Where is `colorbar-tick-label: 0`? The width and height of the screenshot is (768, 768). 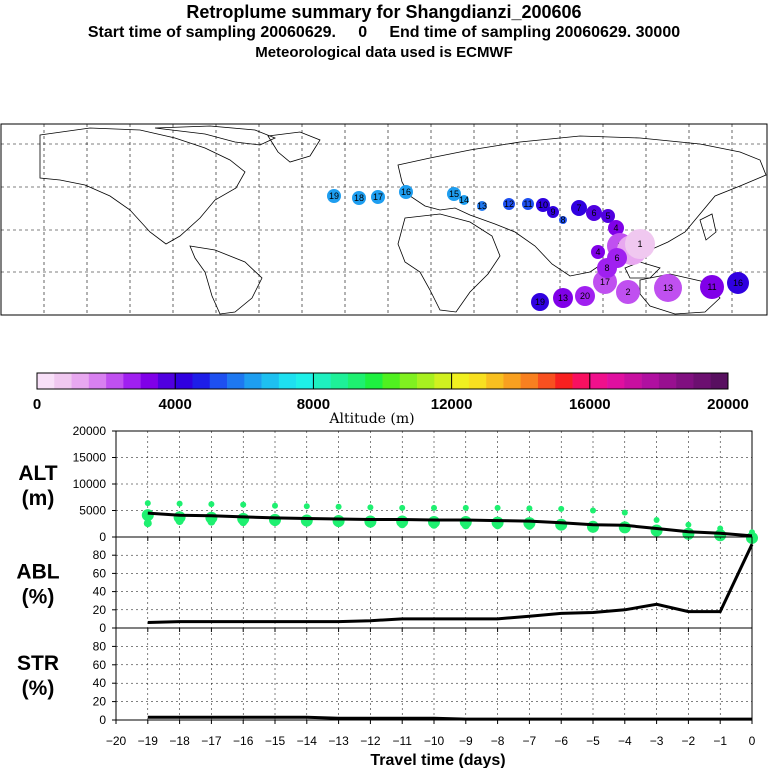
colorbar-tick-label: 0 is located at coordinates (37, 404).